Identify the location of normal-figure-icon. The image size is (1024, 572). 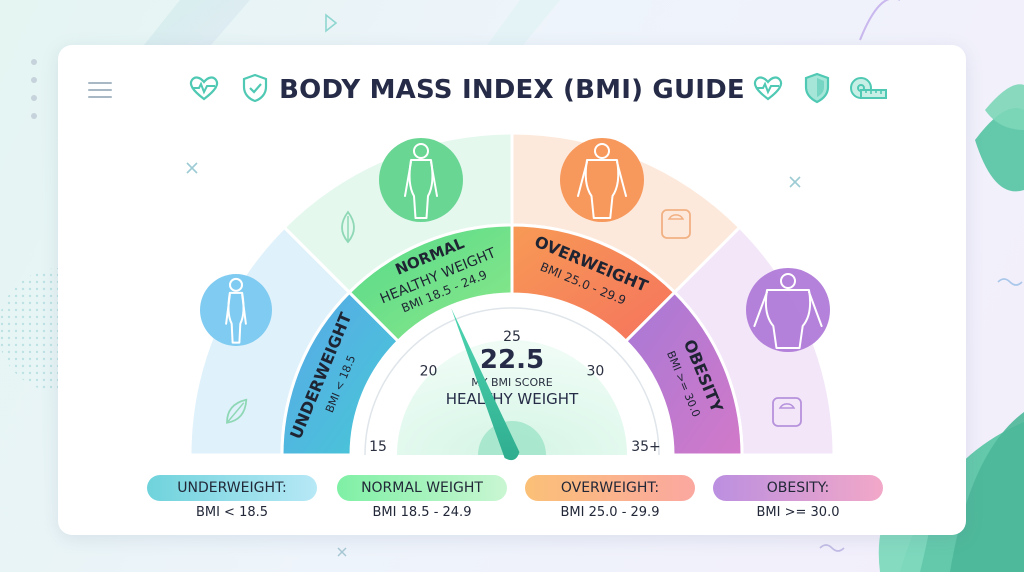
(421, 180).